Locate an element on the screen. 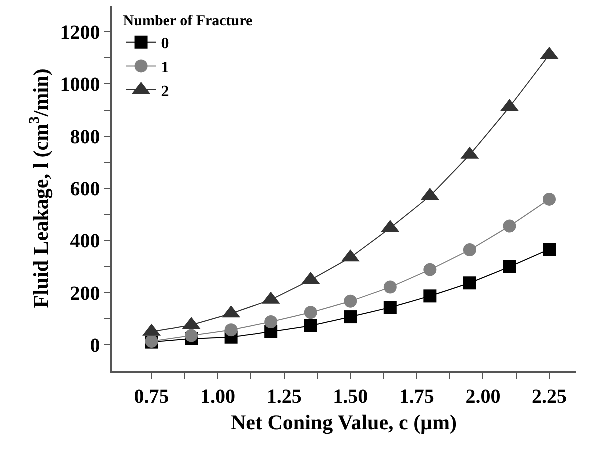  x-tick-label: 1.50 is located at coordinates (350, 397).